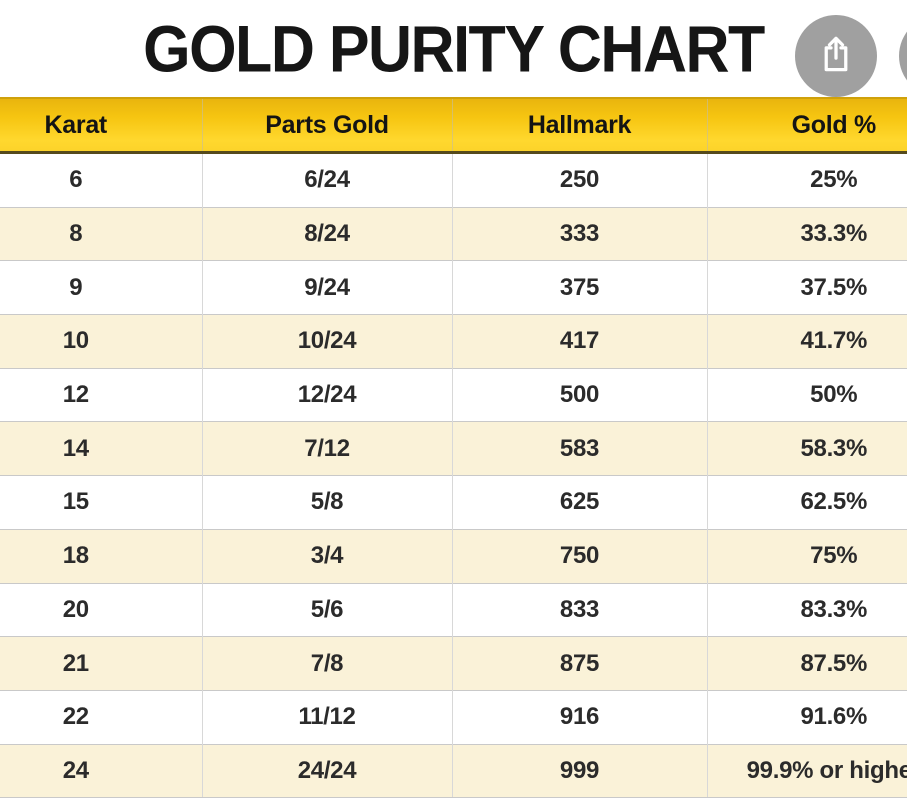  What do you see at coordinates (579, 717) in the screenshot?
I see `table-cell: 916` at bounding box center [579, 717].